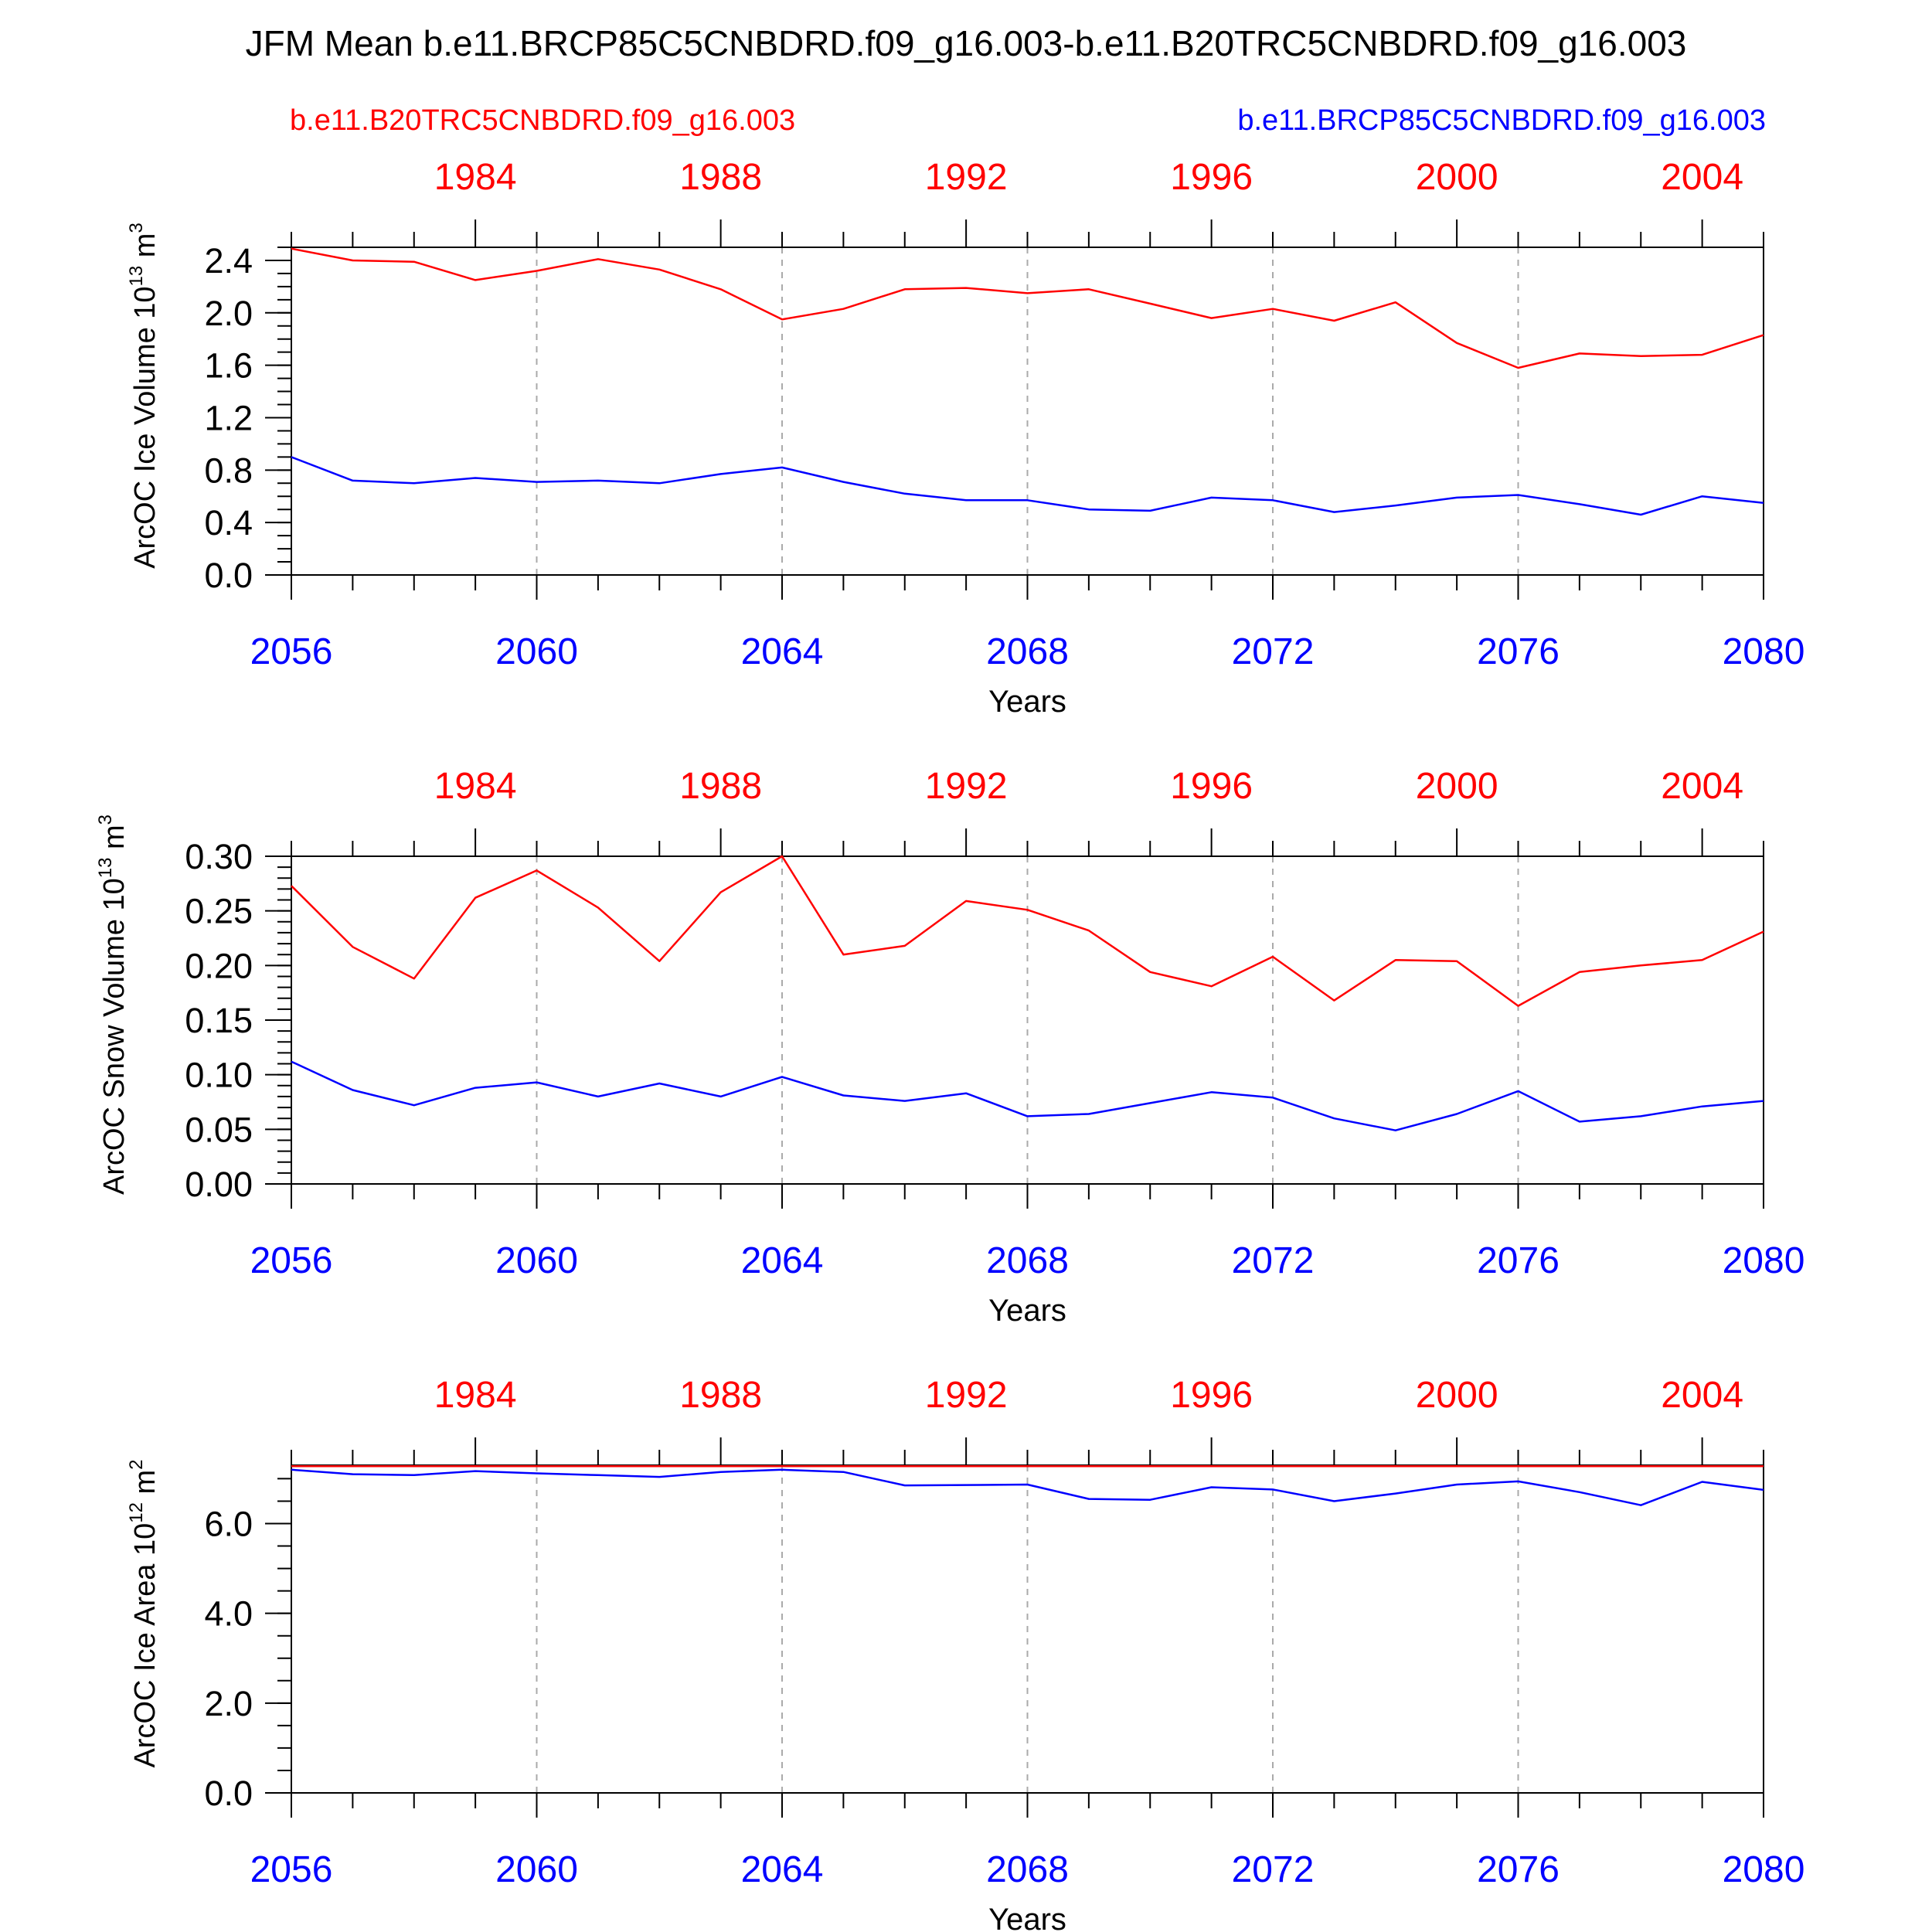 This screenshot has height=1932, width=1932. I want to click on y-axis-label: ArcOC Ice Area 1012 m2, so click(144, 1613).